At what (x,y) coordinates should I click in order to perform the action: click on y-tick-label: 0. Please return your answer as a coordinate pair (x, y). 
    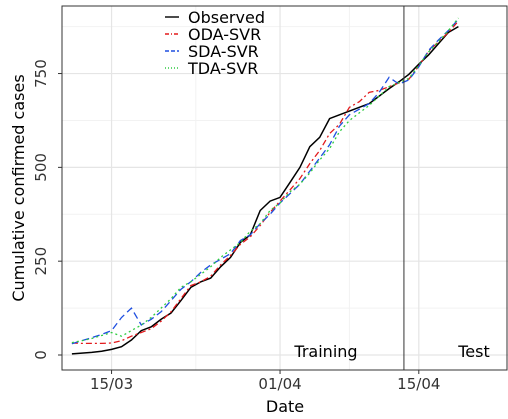
    Looking at the image, I should click on (41, 355).